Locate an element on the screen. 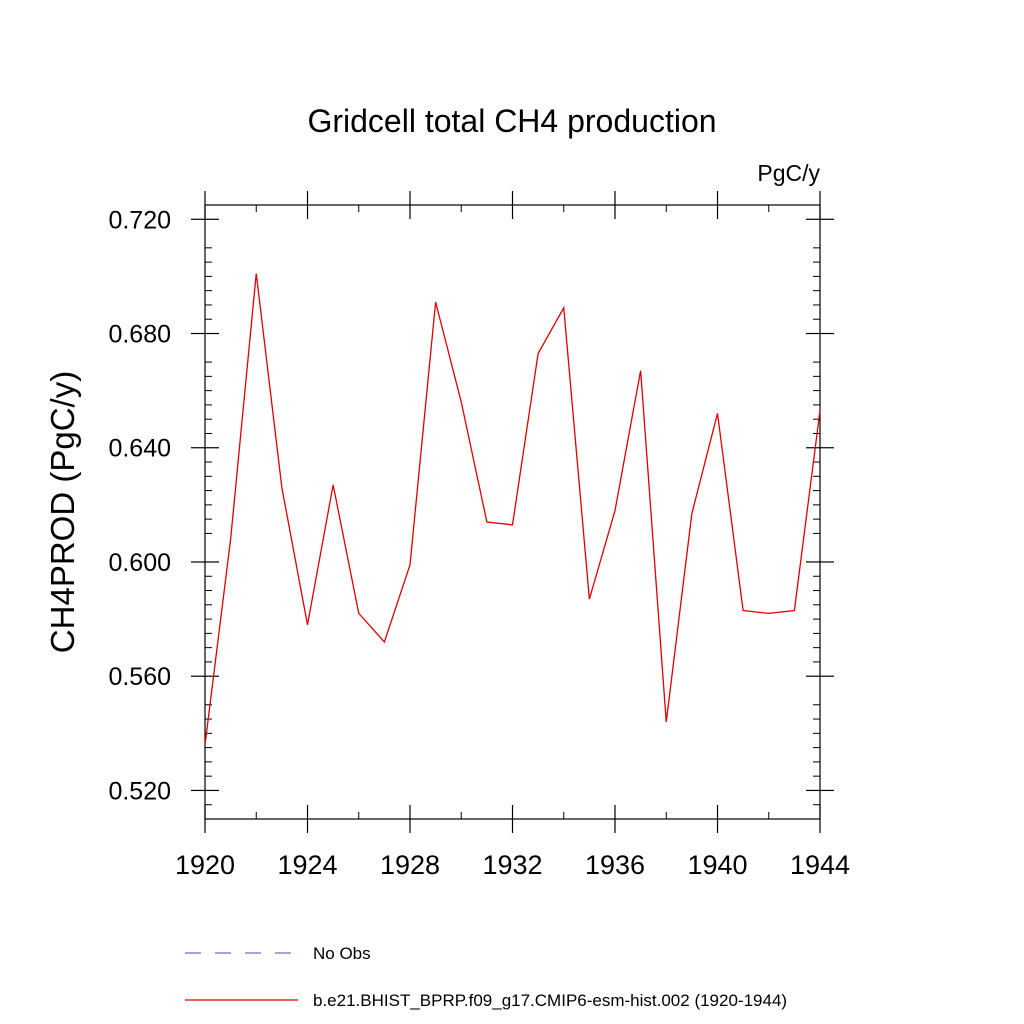 The height and width of the screenshot is (1024, 1024). x-tick-label: 1936 is located at coordinates (615, 865).